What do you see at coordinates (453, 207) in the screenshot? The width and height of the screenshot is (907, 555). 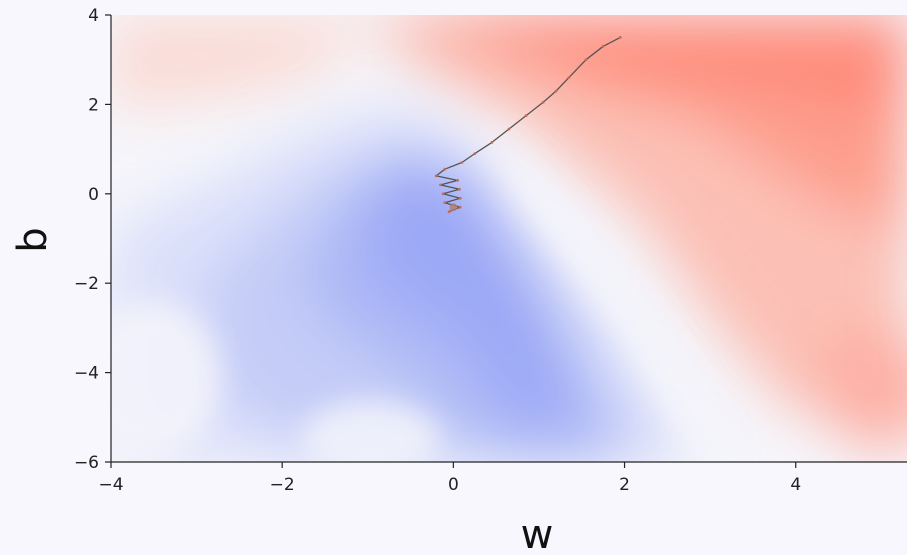 I see `minimum-marker` at bounding box center [453, 207].